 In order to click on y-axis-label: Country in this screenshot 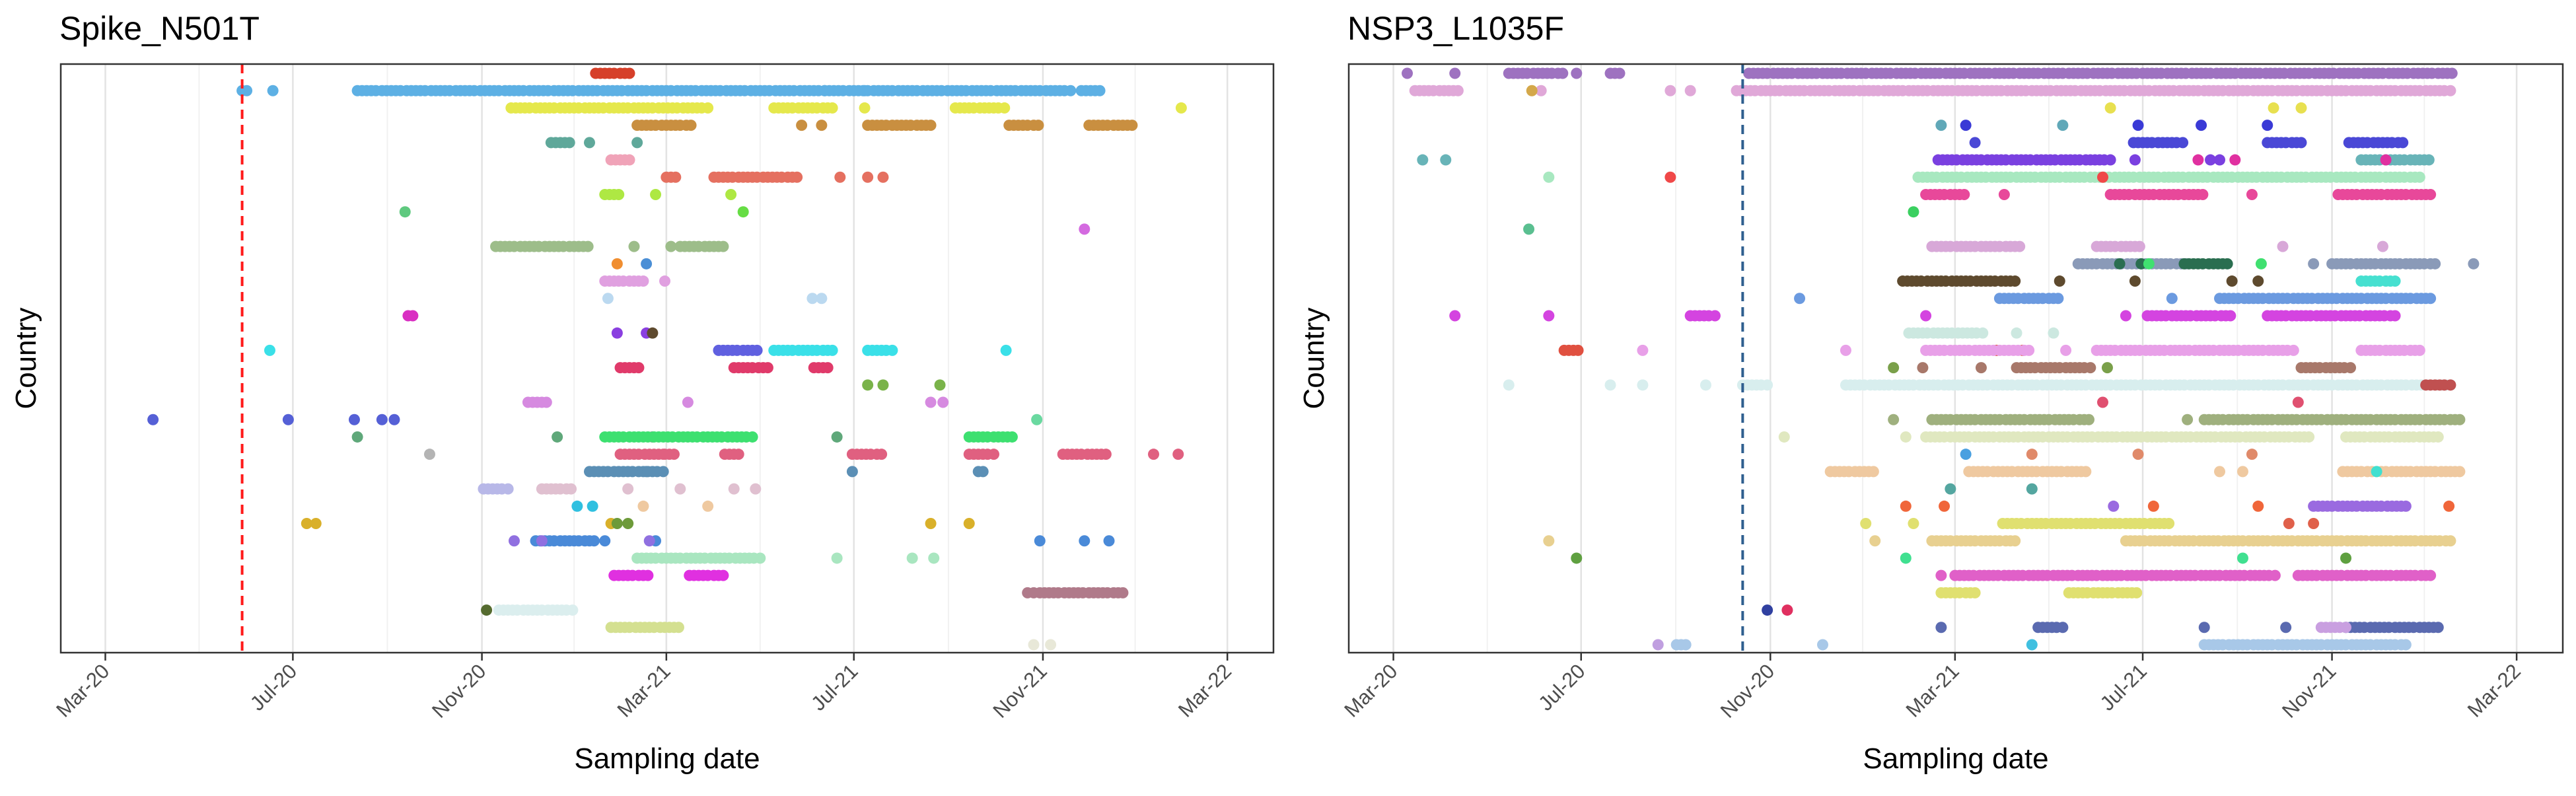, I will do `click(26, 358)`.